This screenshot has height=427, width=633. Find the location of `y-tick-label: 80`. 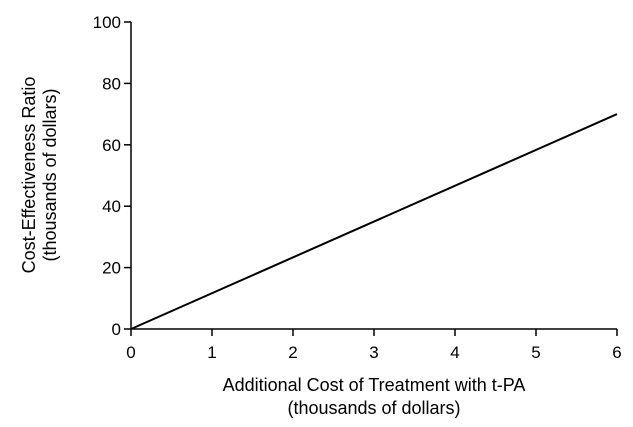

y-tick-label: 80 is located at coordinates (111, 83).